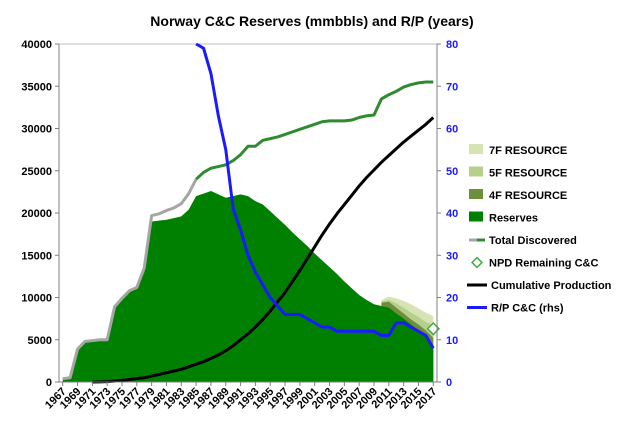 This screenshot has width=626, height=427. I want to click on legend-label-reserves: Reserves, so click(513, 219).